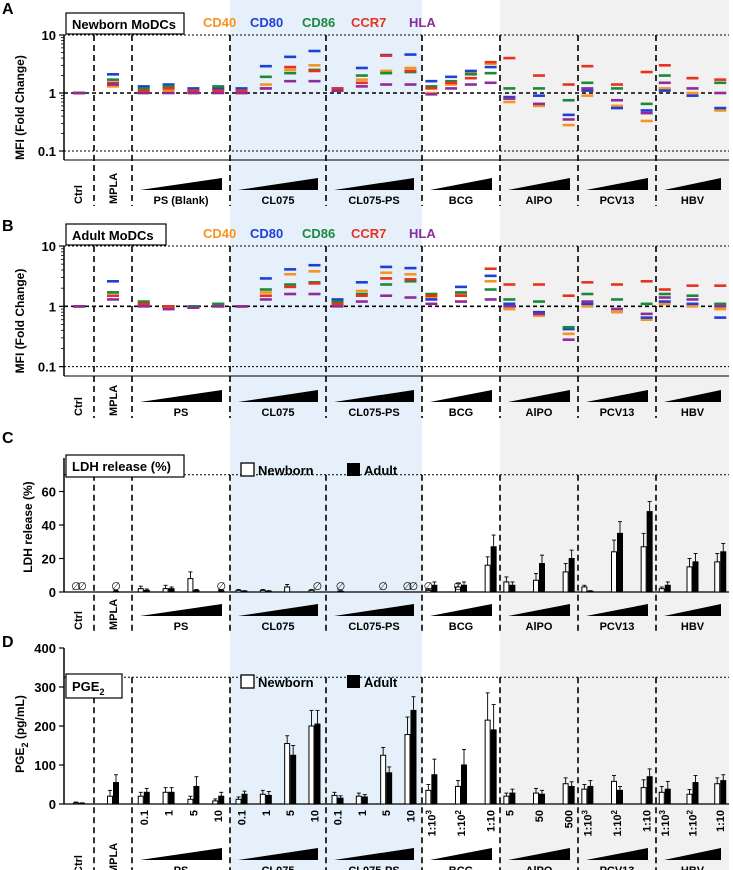  Describe the element at coordinates (116, 793) in the screenshot. I see `bar-Adult-MPLA` at that location.